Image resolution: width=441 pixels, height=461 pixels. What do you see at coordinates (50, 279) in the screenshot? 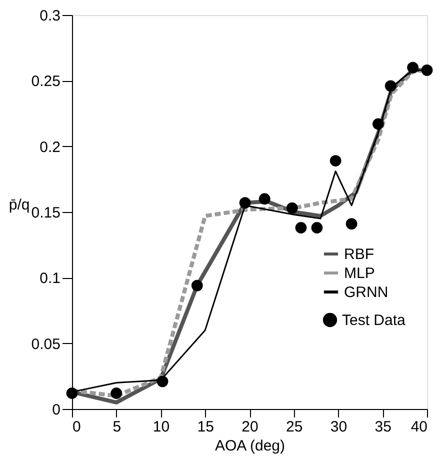
I see `y-tick-label: 0.1` at bounding box center [50, 279].